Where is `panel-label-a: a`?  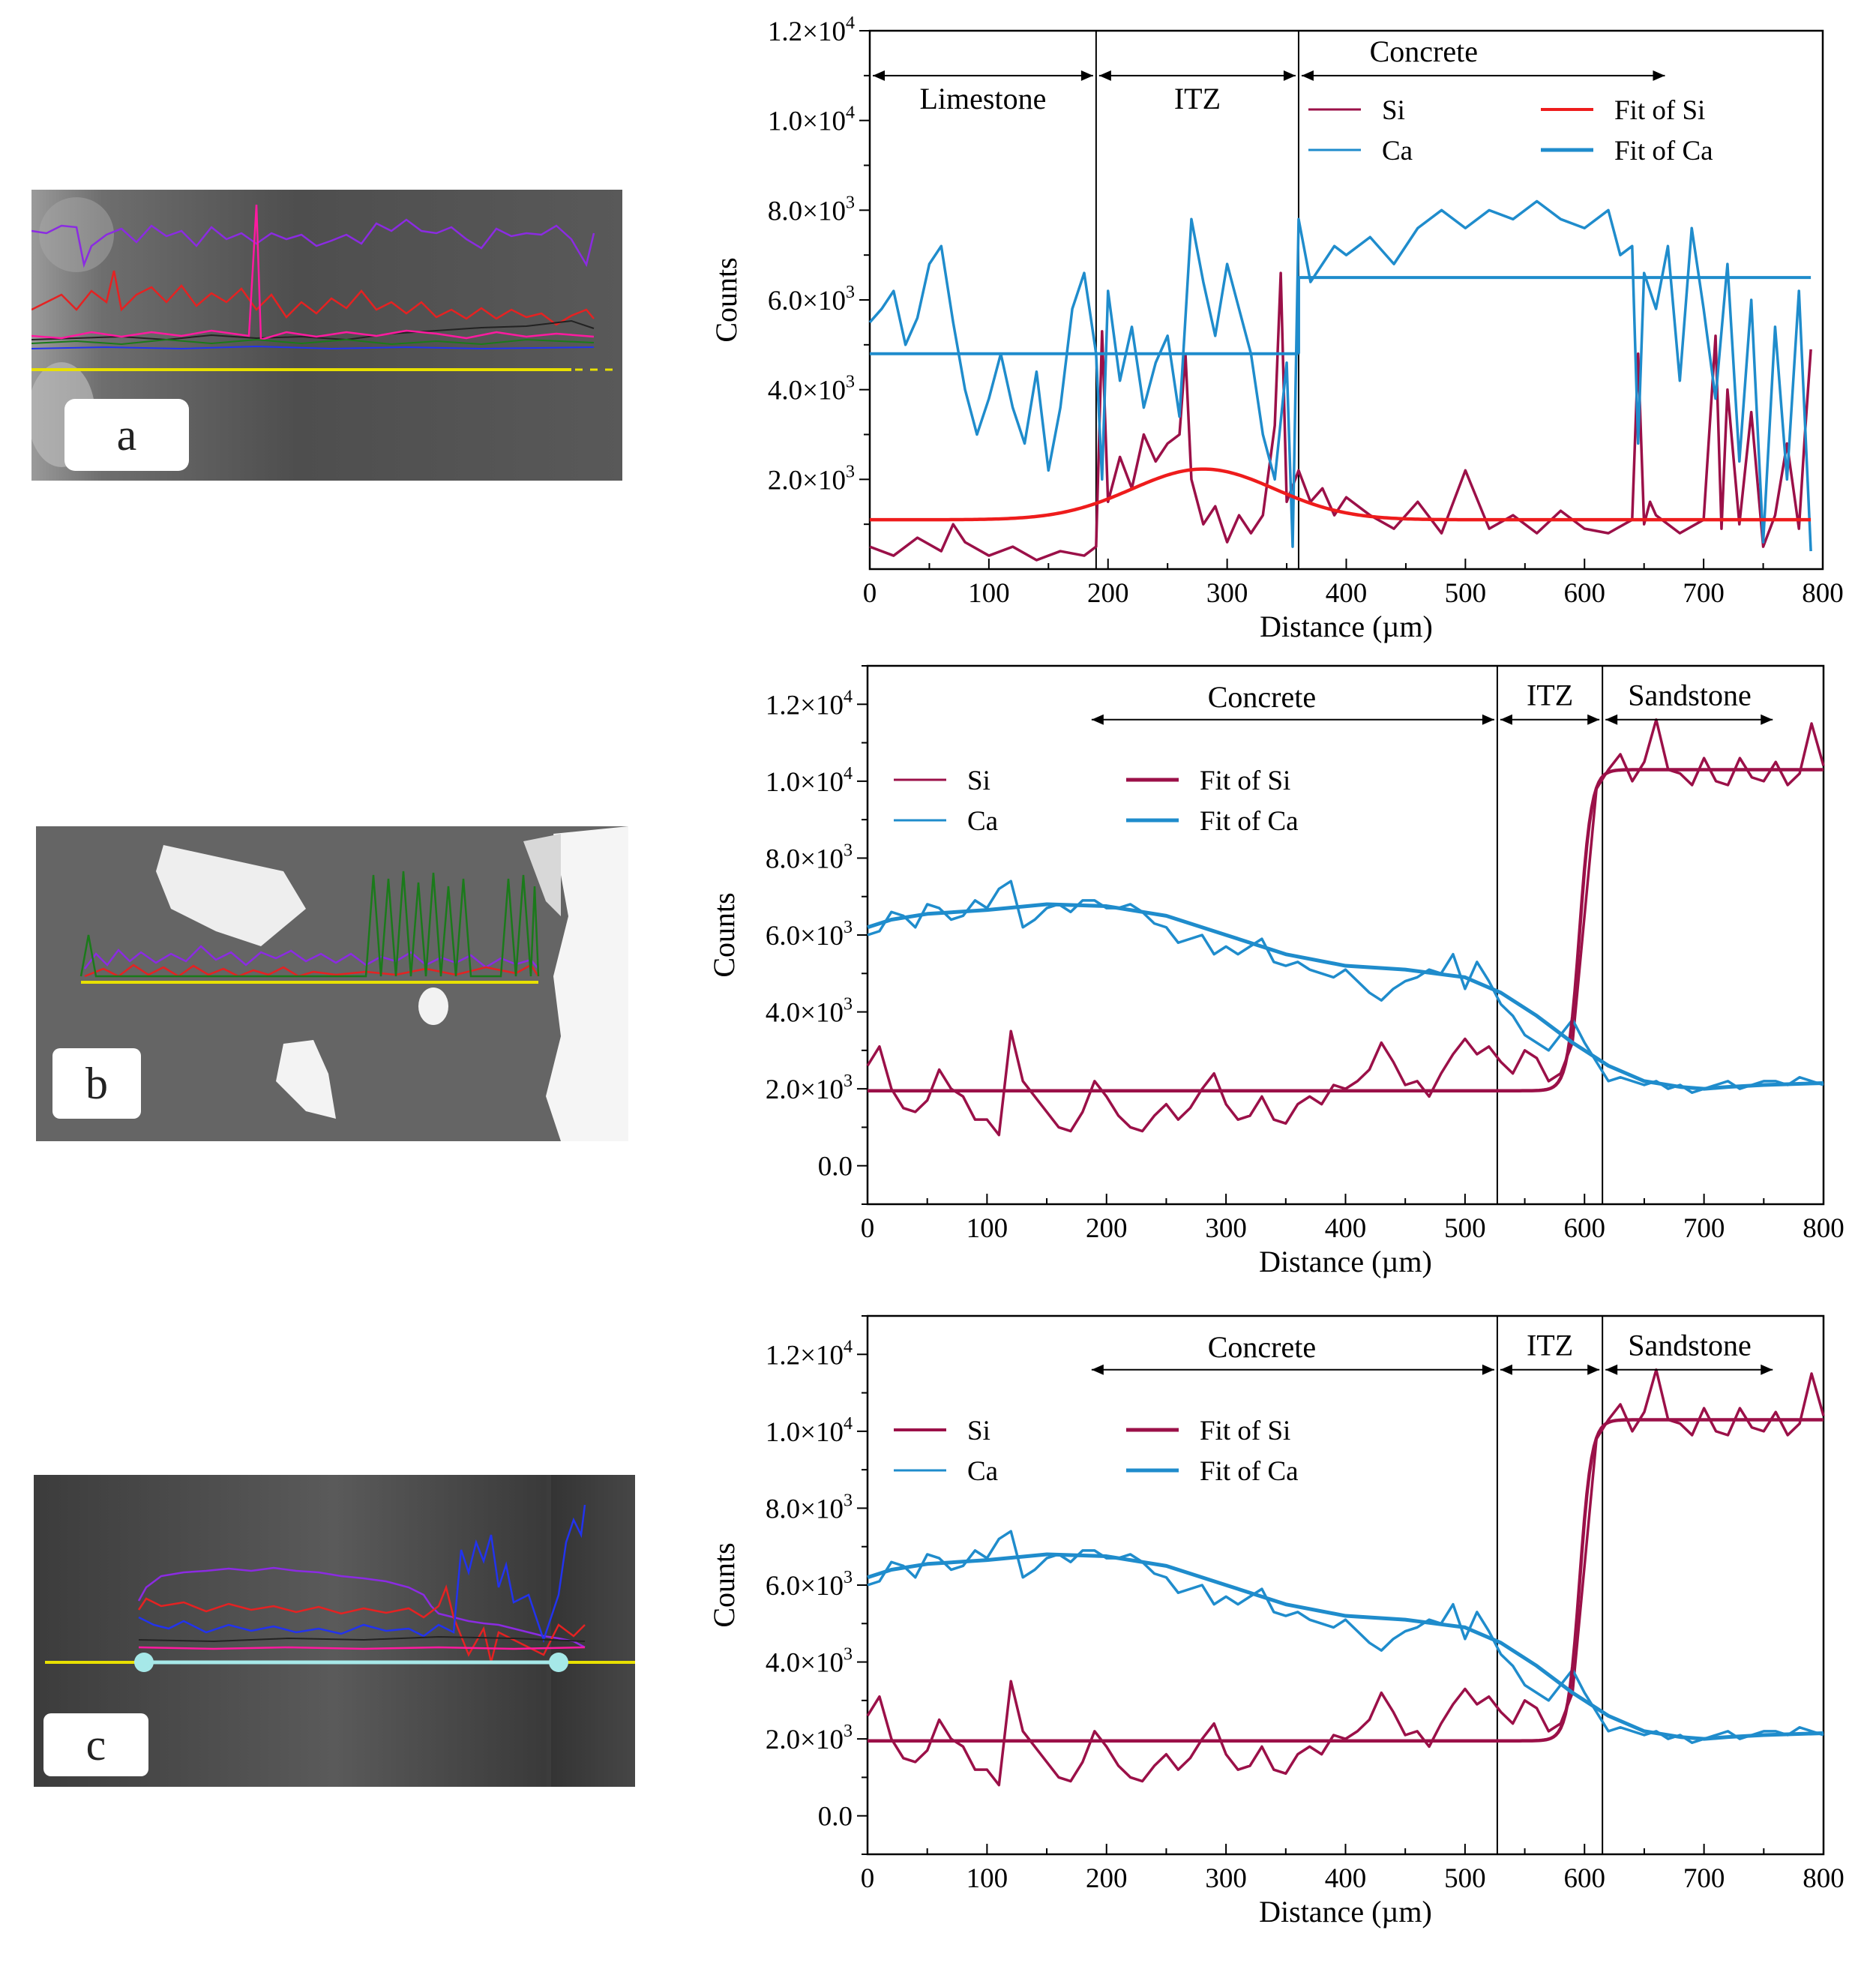 panel-label-a: a is located at coordinates (127, 435).